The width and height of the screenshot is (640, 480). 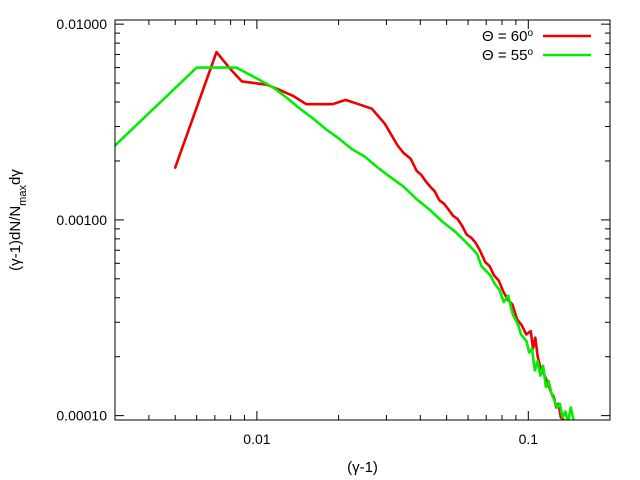 I want to click on x-tick-label: 0.01, so click(x=256, y=439).